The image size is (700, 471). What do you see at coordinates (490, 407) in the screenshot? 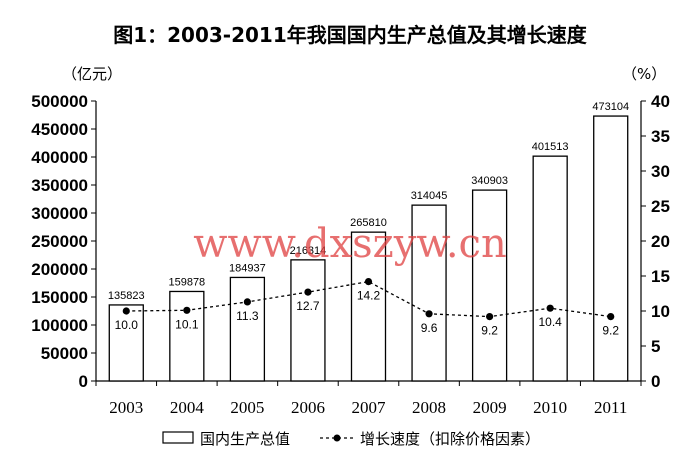
I see `x-tick-label: 2009` at bounding box center [490, 407].